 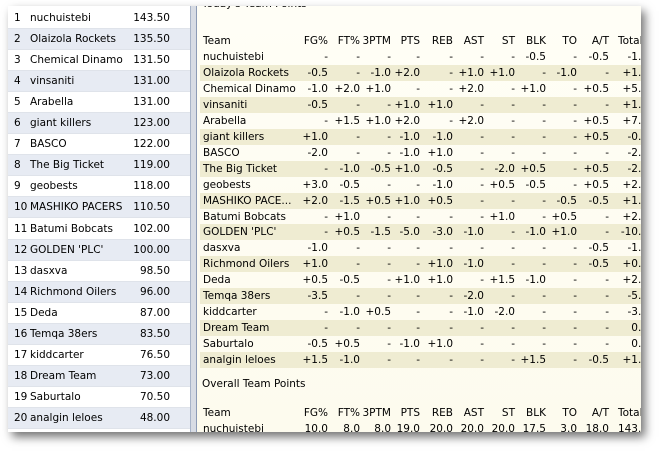 What do you see at coordinates (21, 312) in the screenshot?
I see `rank: 15` at bounding box center [21, 312].